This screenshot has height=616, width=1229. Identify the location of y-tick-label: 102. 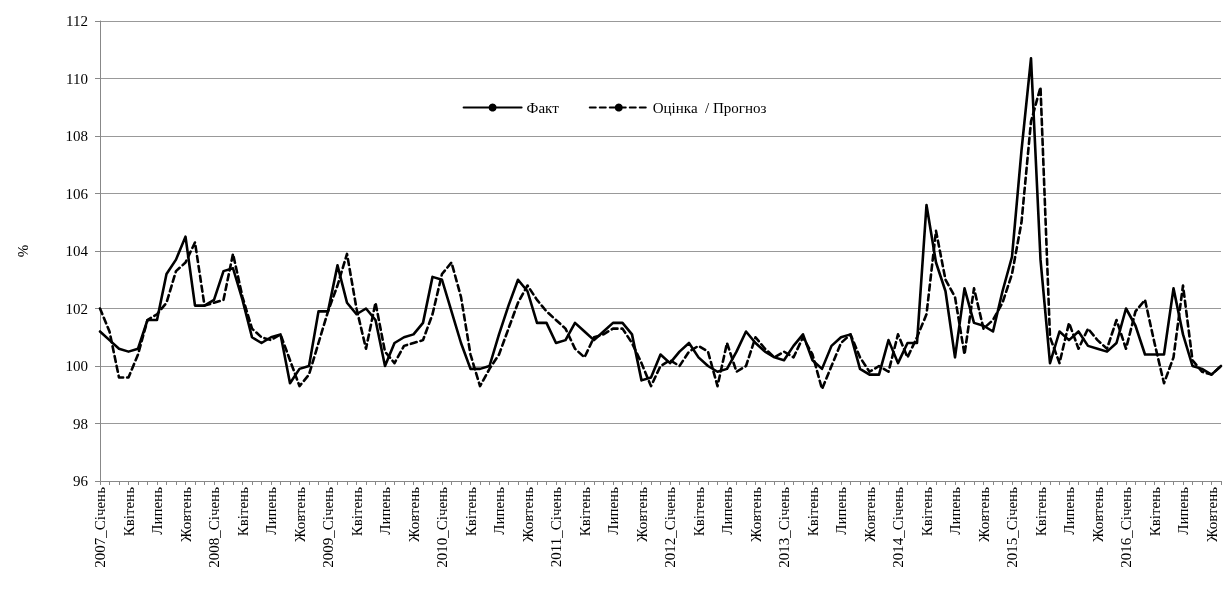
(76, 308).